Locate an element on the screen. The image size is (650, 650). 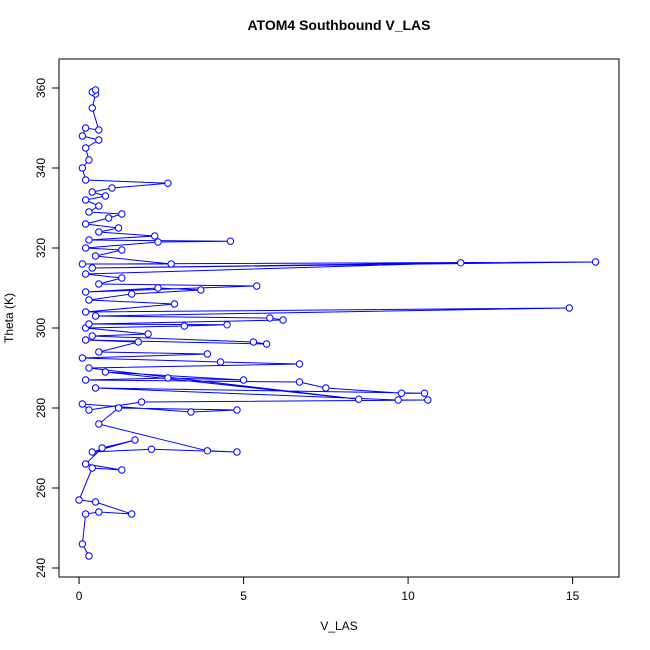
chart-title: ATOM4 Southbound V_LAS is located at coordinates (338, 25).